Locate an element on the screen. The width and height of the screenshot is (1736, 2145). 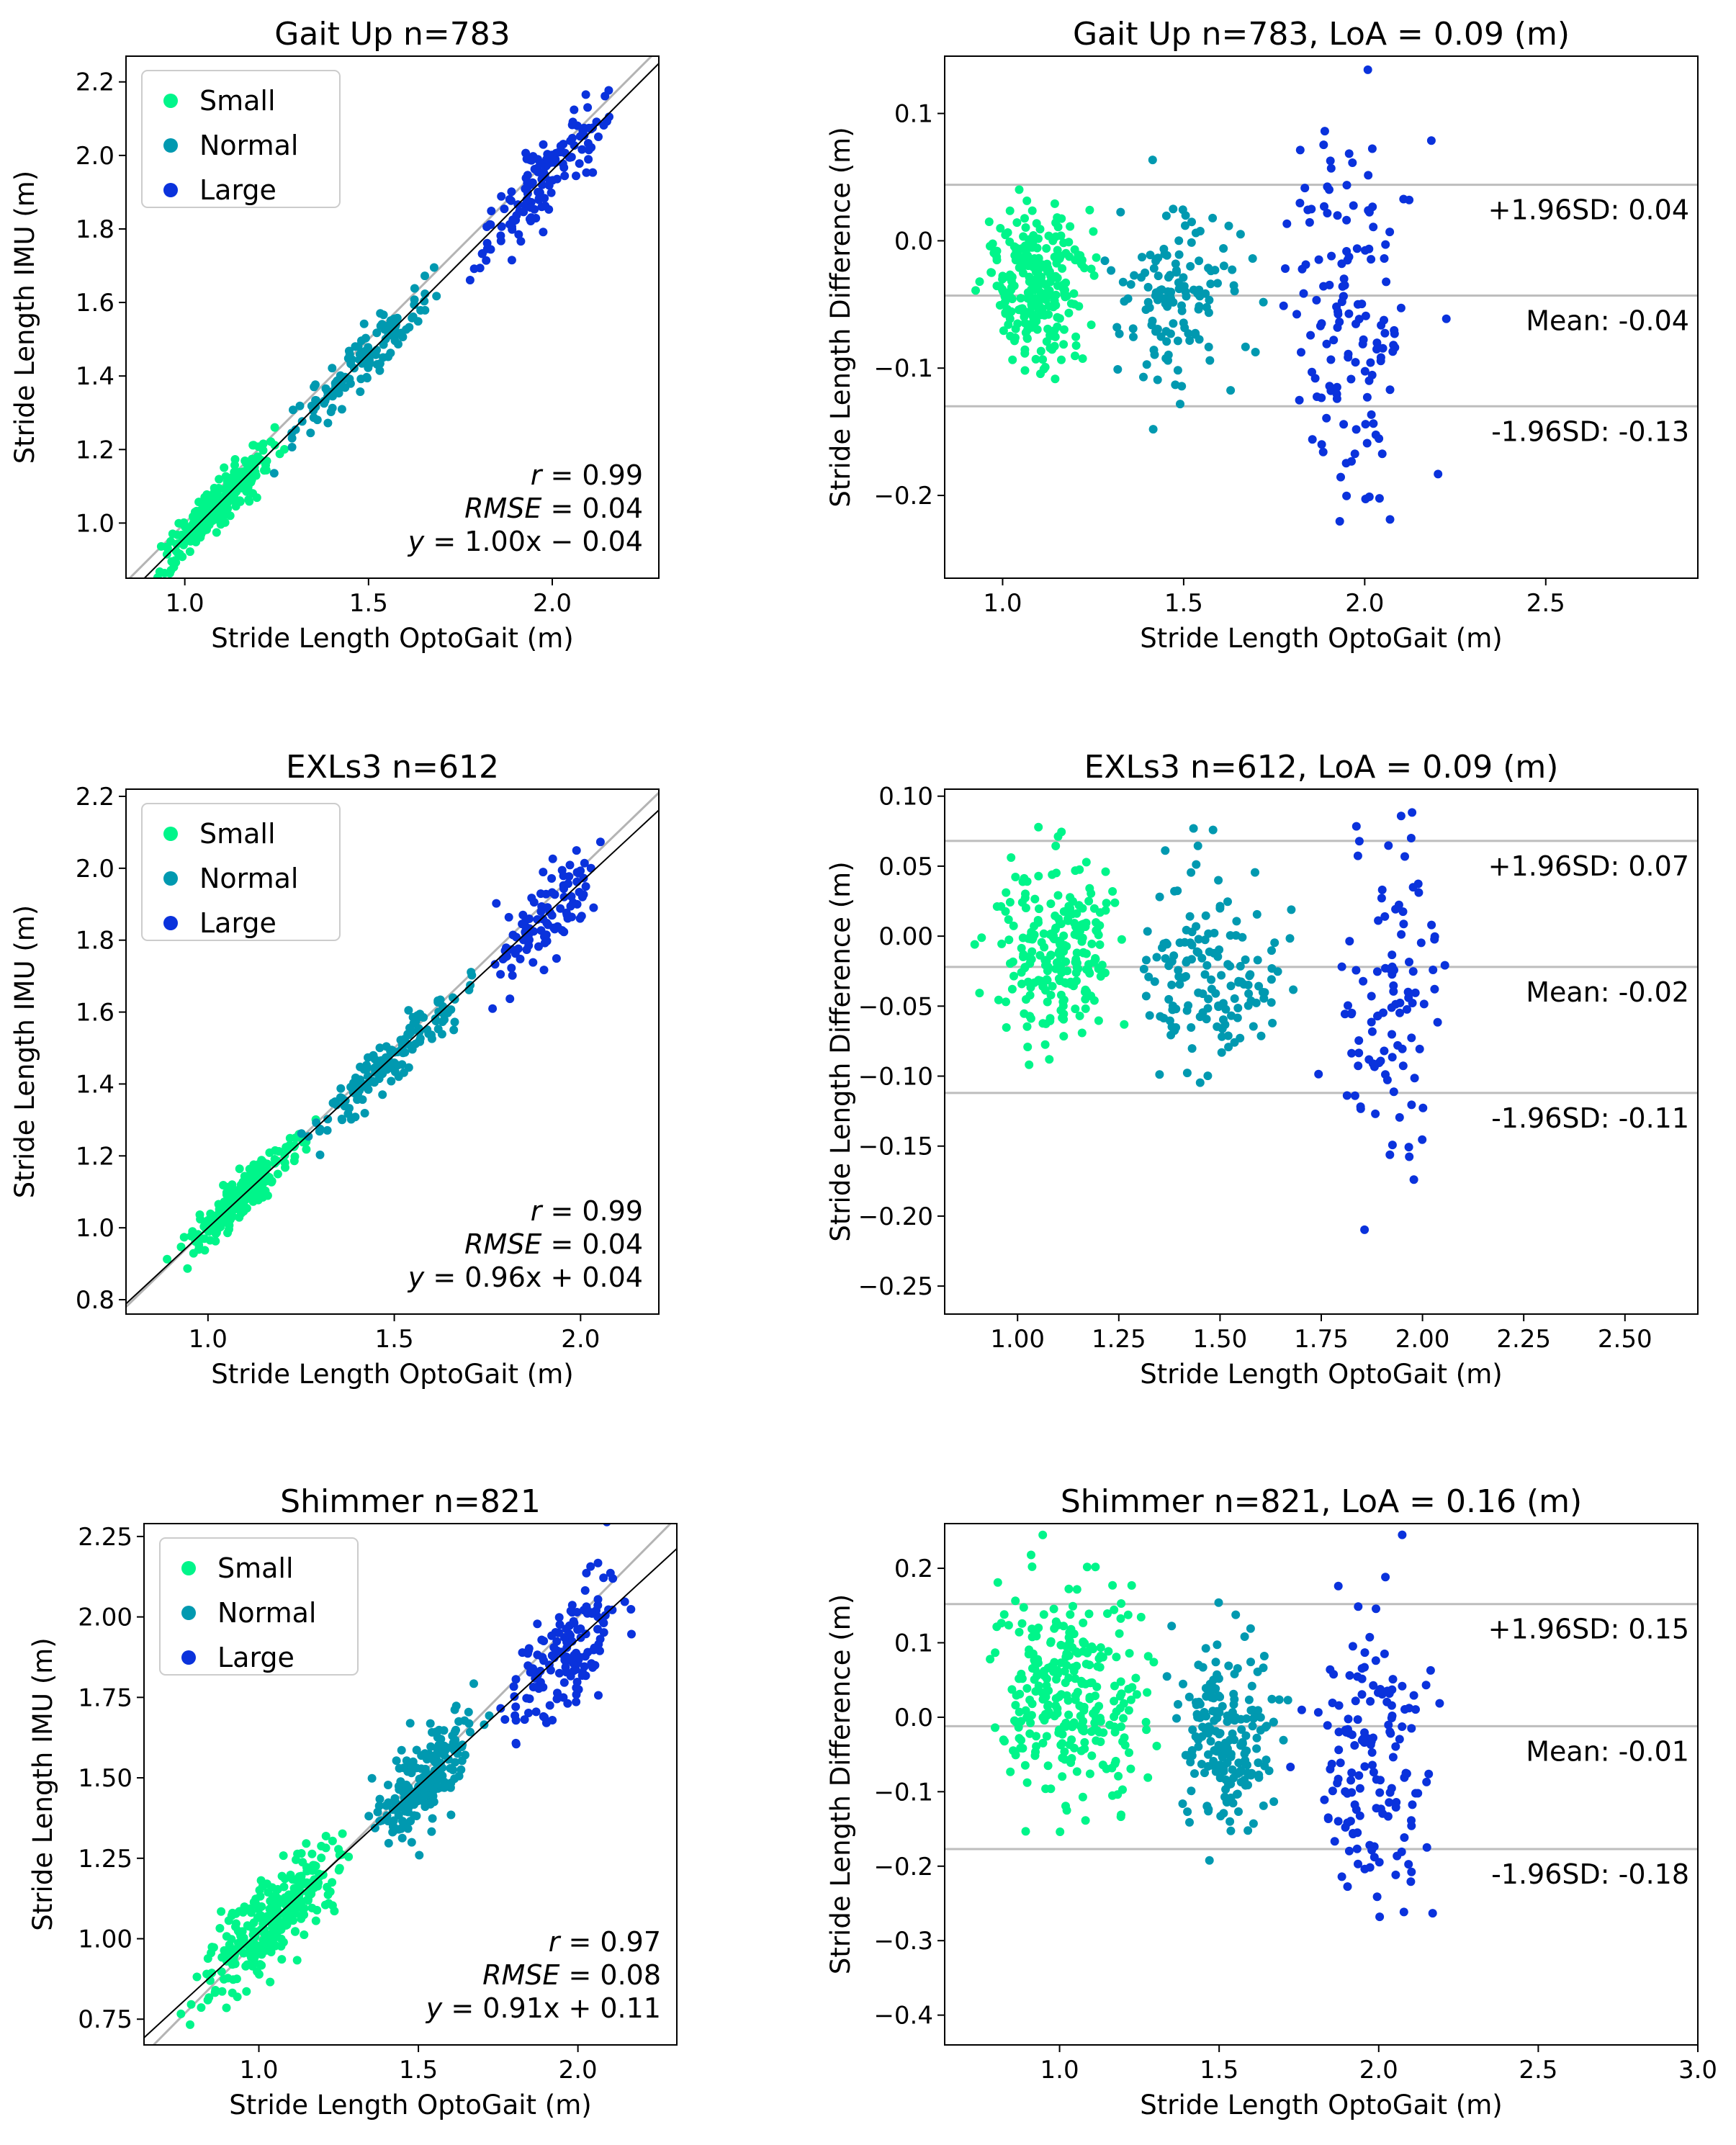
x-tick-label: 2.25 is located at coordinates (1524, 1339).